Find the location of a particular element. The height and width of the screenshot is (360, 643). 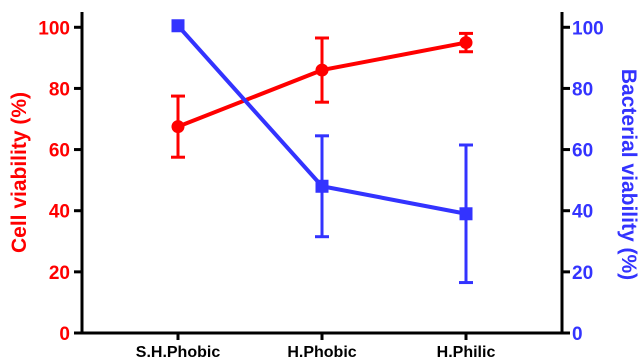

y-axis-left-label: Cell viability (%) is located at coordinates (19, 172).